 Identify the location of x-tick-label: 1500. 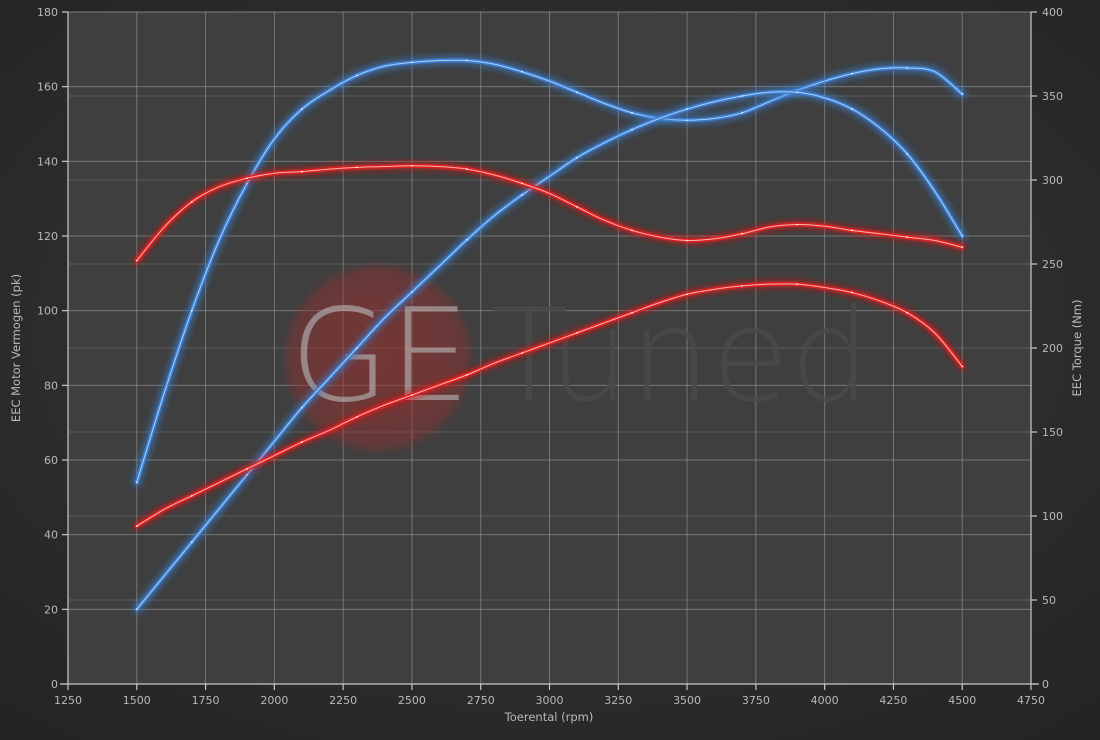
(137, 700).